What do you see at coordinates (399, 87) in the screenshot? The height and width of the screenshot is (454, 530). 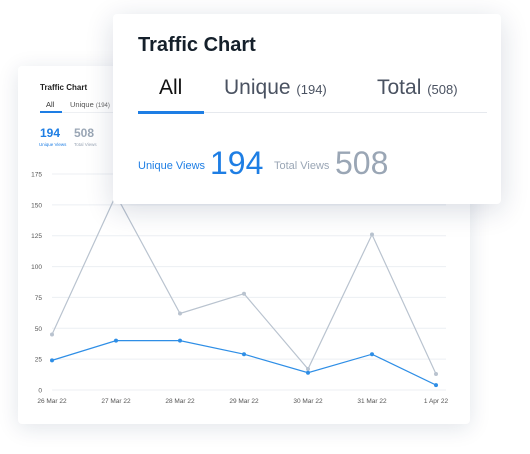 I see `tab-label: Total` at bounding box center [399, 87].